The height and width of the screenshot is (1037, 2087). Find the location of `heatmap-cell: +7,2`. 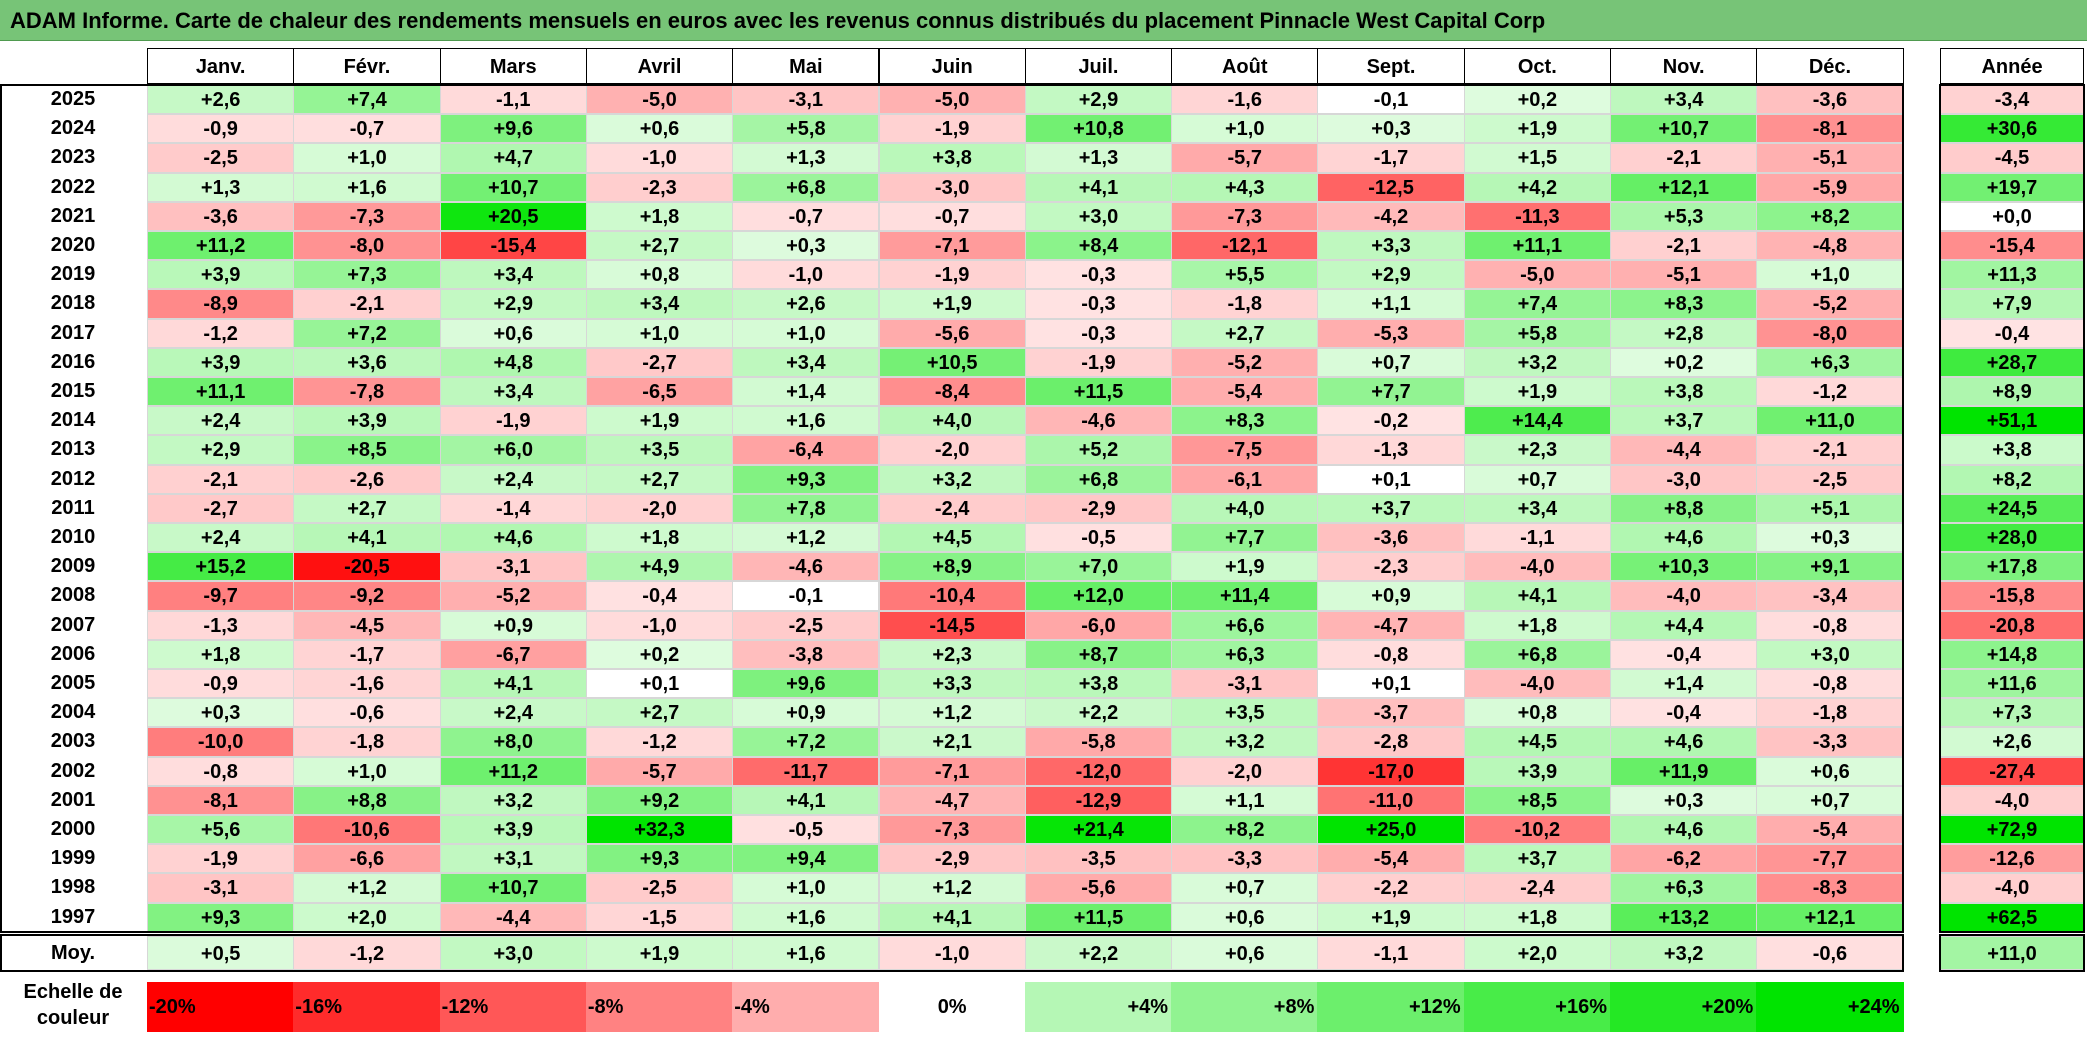

heatmap-cell: +7,2 is located at coordinates (367, 333).